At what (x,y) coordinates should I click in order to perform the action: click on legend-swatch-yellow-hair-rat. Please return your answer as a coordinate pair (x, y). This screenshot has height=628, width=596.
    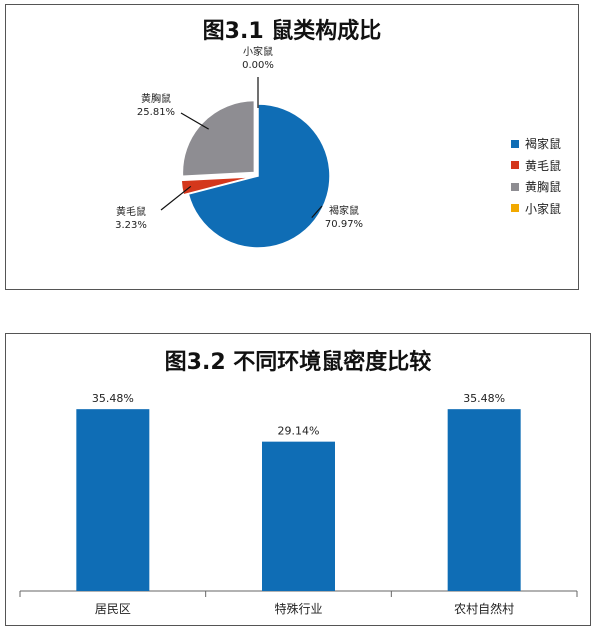
    Looking at the image, I should click on (515, 165).